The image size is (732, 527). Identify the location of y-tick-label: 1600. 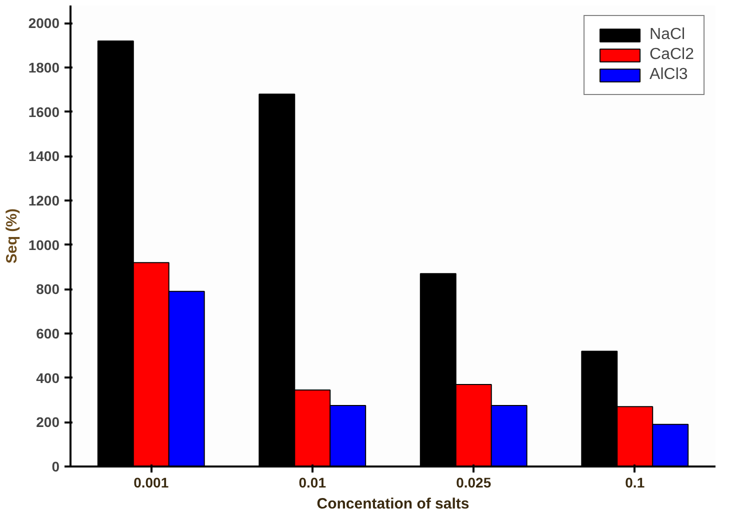
(44, 112).